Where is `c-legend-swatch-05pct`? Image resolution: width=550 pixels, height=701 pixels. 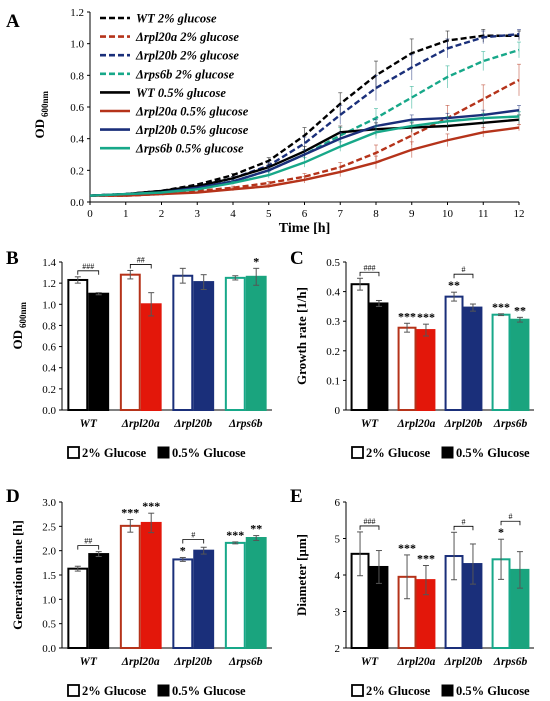
c-legend-swatch-05pct is located at coordinates (447, 452).